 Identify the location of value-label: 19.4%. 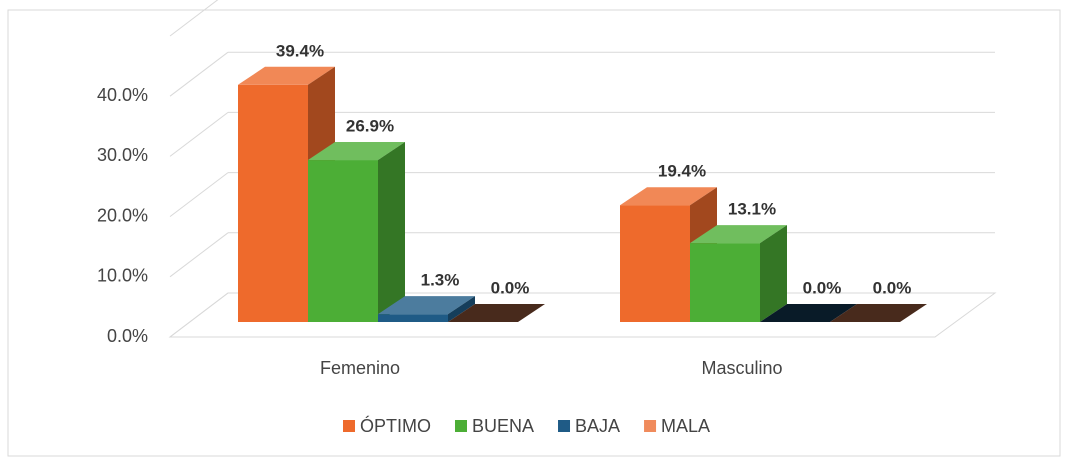
(682, 171).